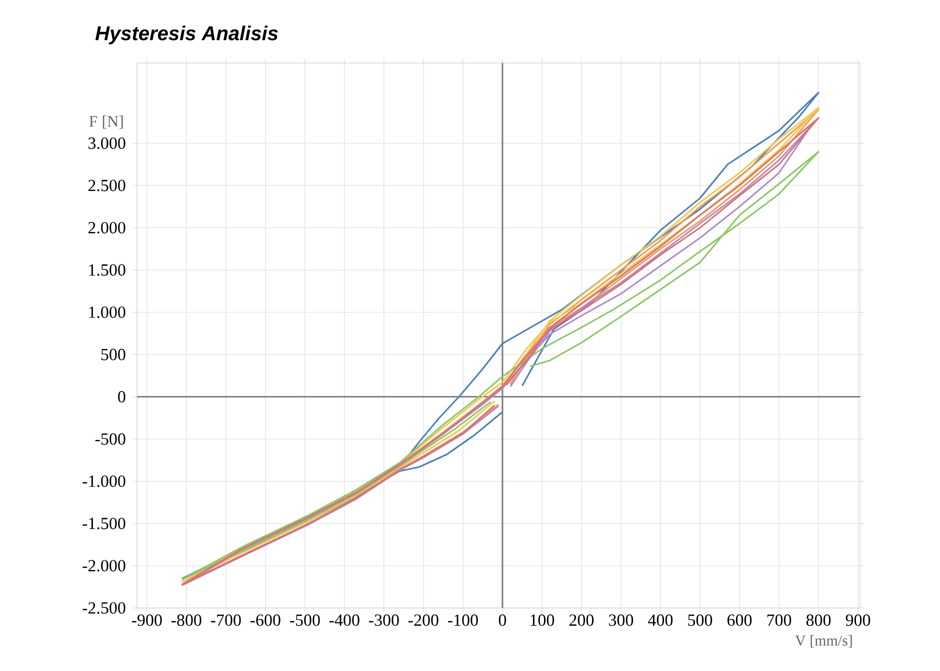  Describe the element at coordinates (104, 524) in the screenshot. I see `y-tick-label: -1.500` at that location.